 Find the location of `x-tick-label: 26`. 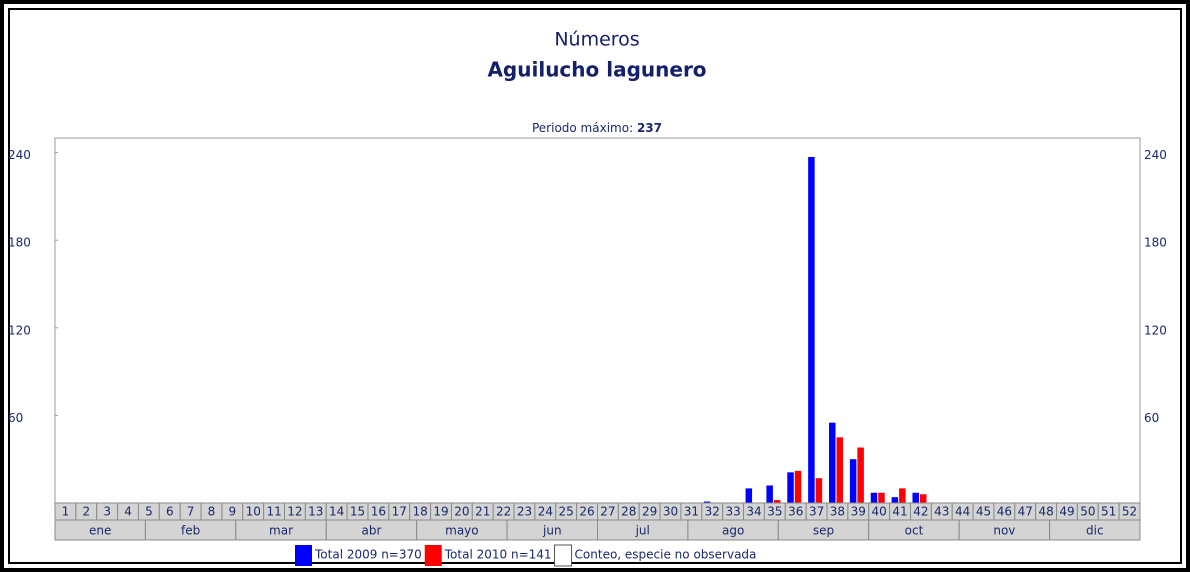

x-tick-label: 26 is located at coordinates (586, 512).